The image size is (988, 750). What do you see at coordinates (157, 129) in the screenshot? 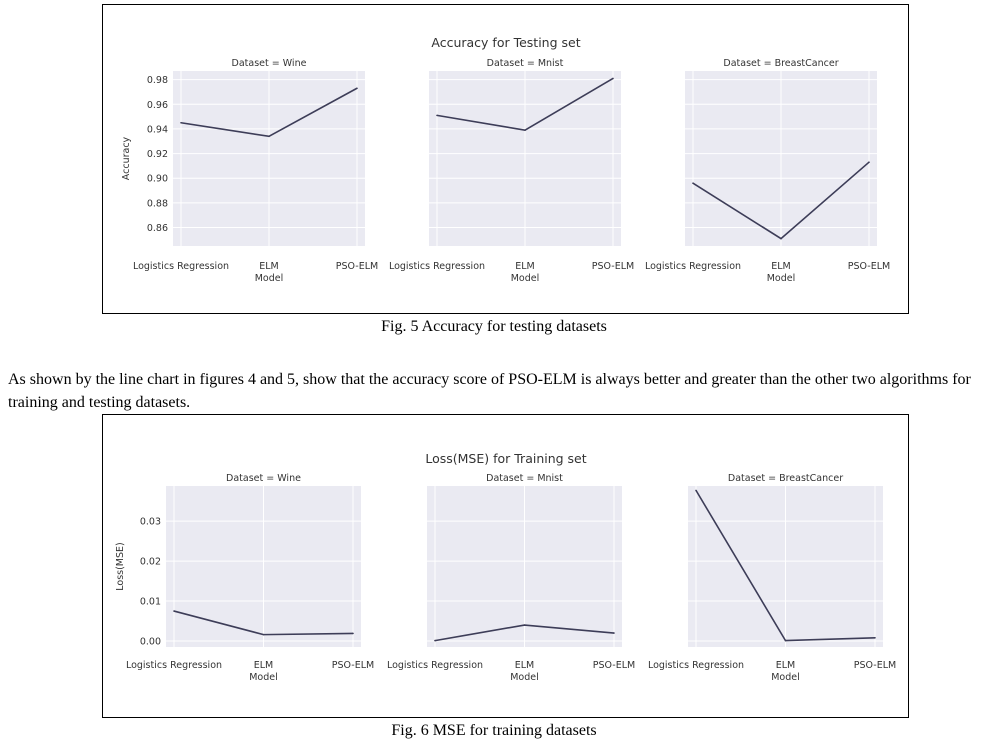
I see `y-tick-label: 0.94` at bounding box center [157, 129].